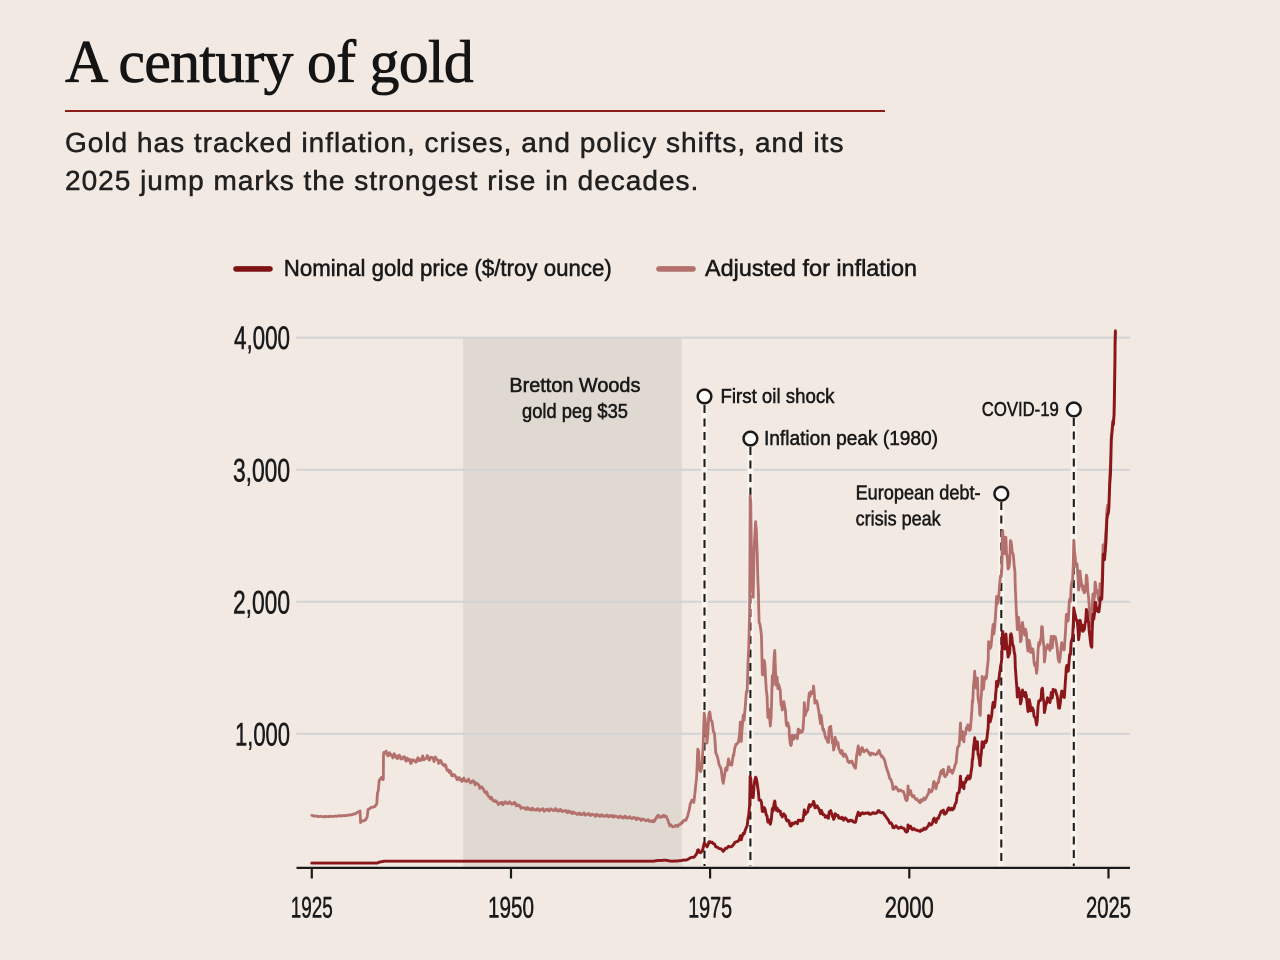 The height and width of the screenshot is (960, 1280). I want to click on svg-text: Inflation peak (1980), so click(851, 439).